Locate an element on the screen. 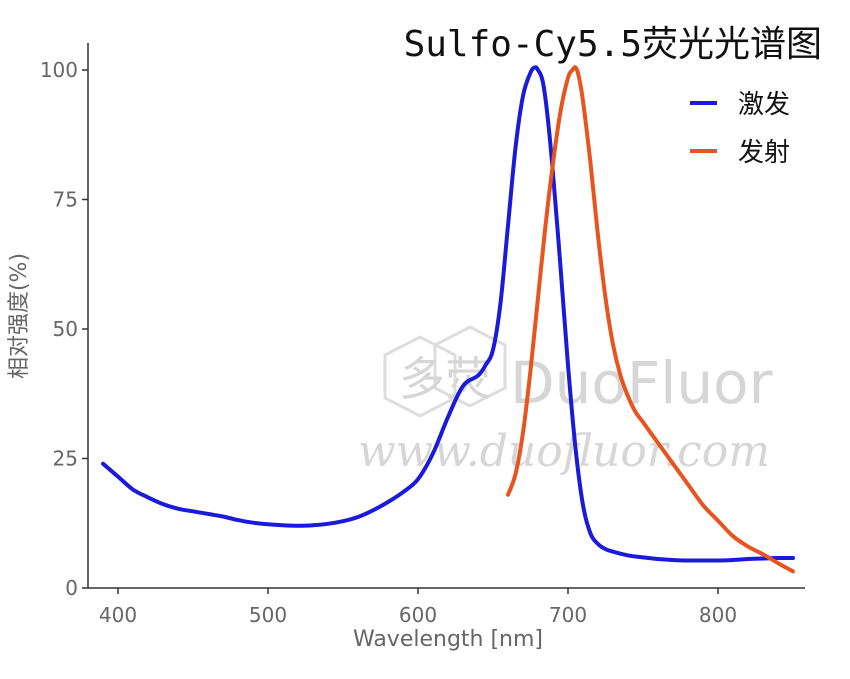 Image resolution: width=850 pixels, height=679 pixels. y-tick-label: 0 is located at coordinates (71, 588).